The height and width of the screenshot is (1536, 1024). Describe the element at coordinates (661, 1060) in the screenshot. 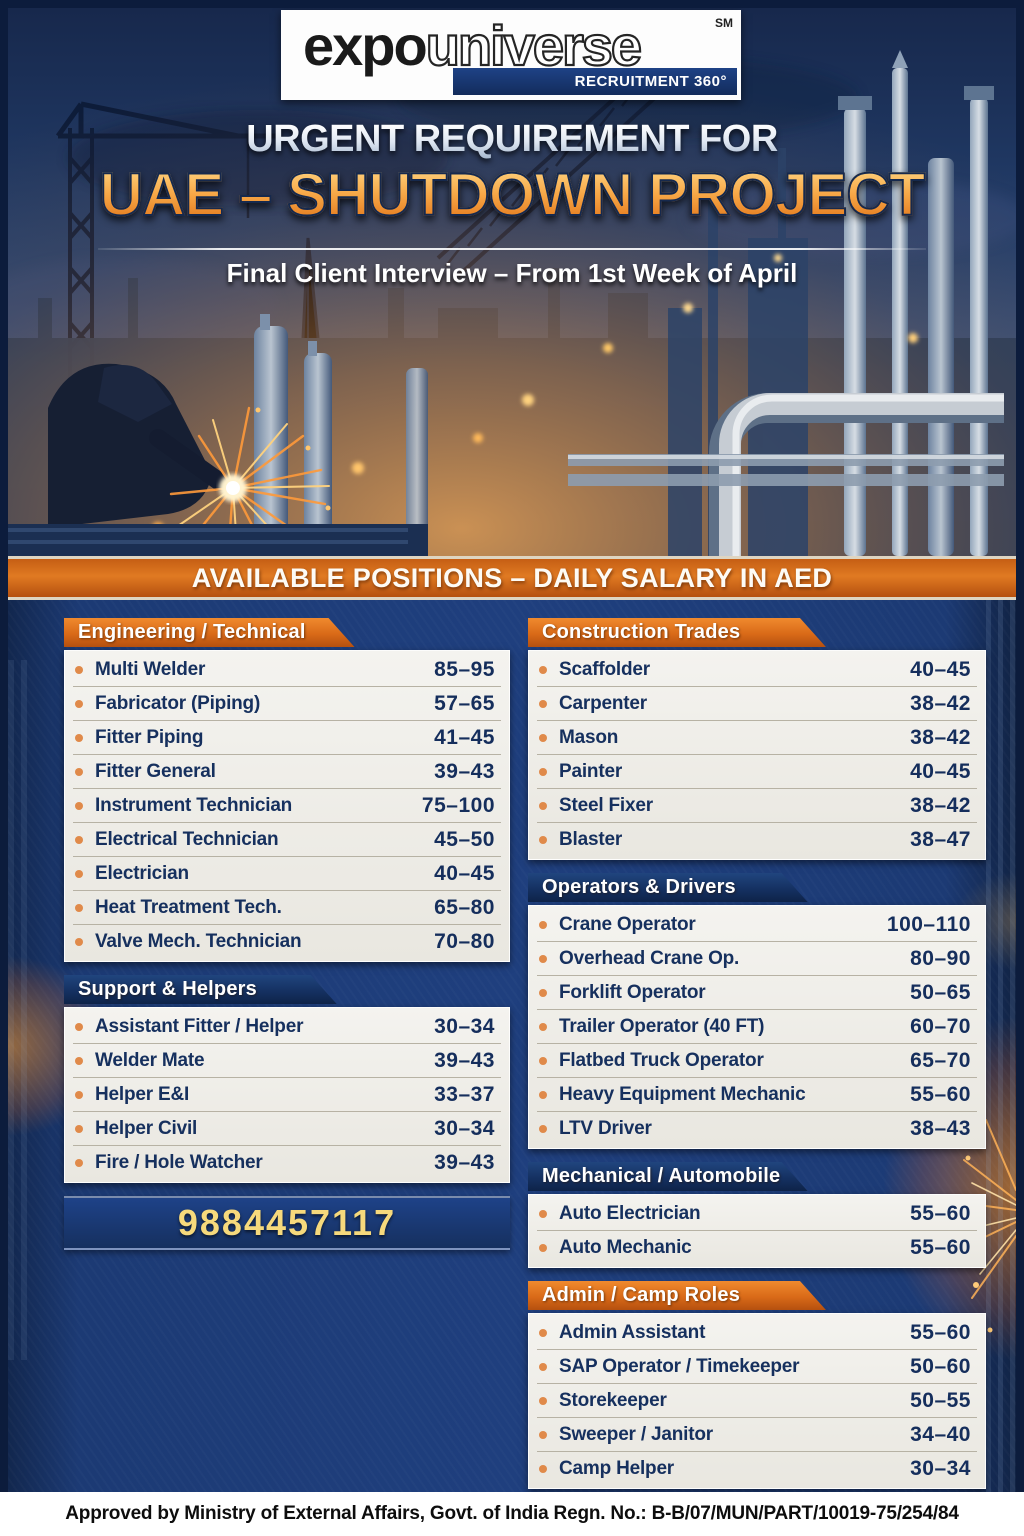

I see `position-name: Flatbed Truck Operator` at that location.